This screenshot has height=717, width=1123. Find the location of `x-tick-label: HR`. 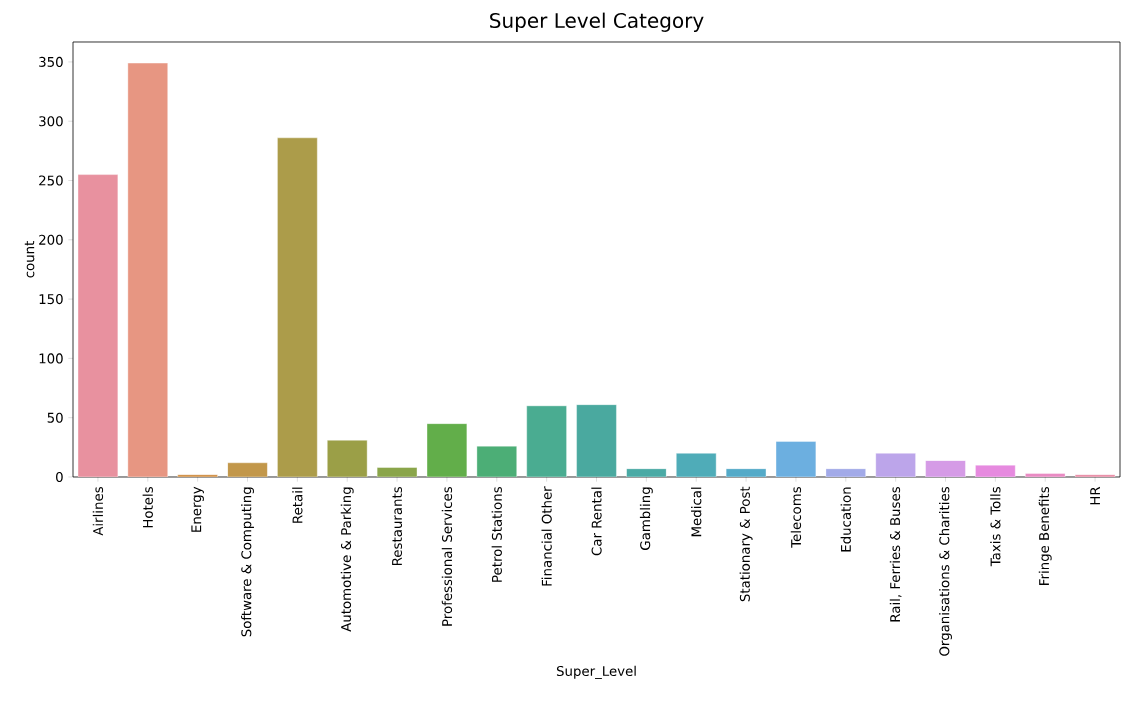

x-tick-label: HR is located at coordinates (1095, 495).